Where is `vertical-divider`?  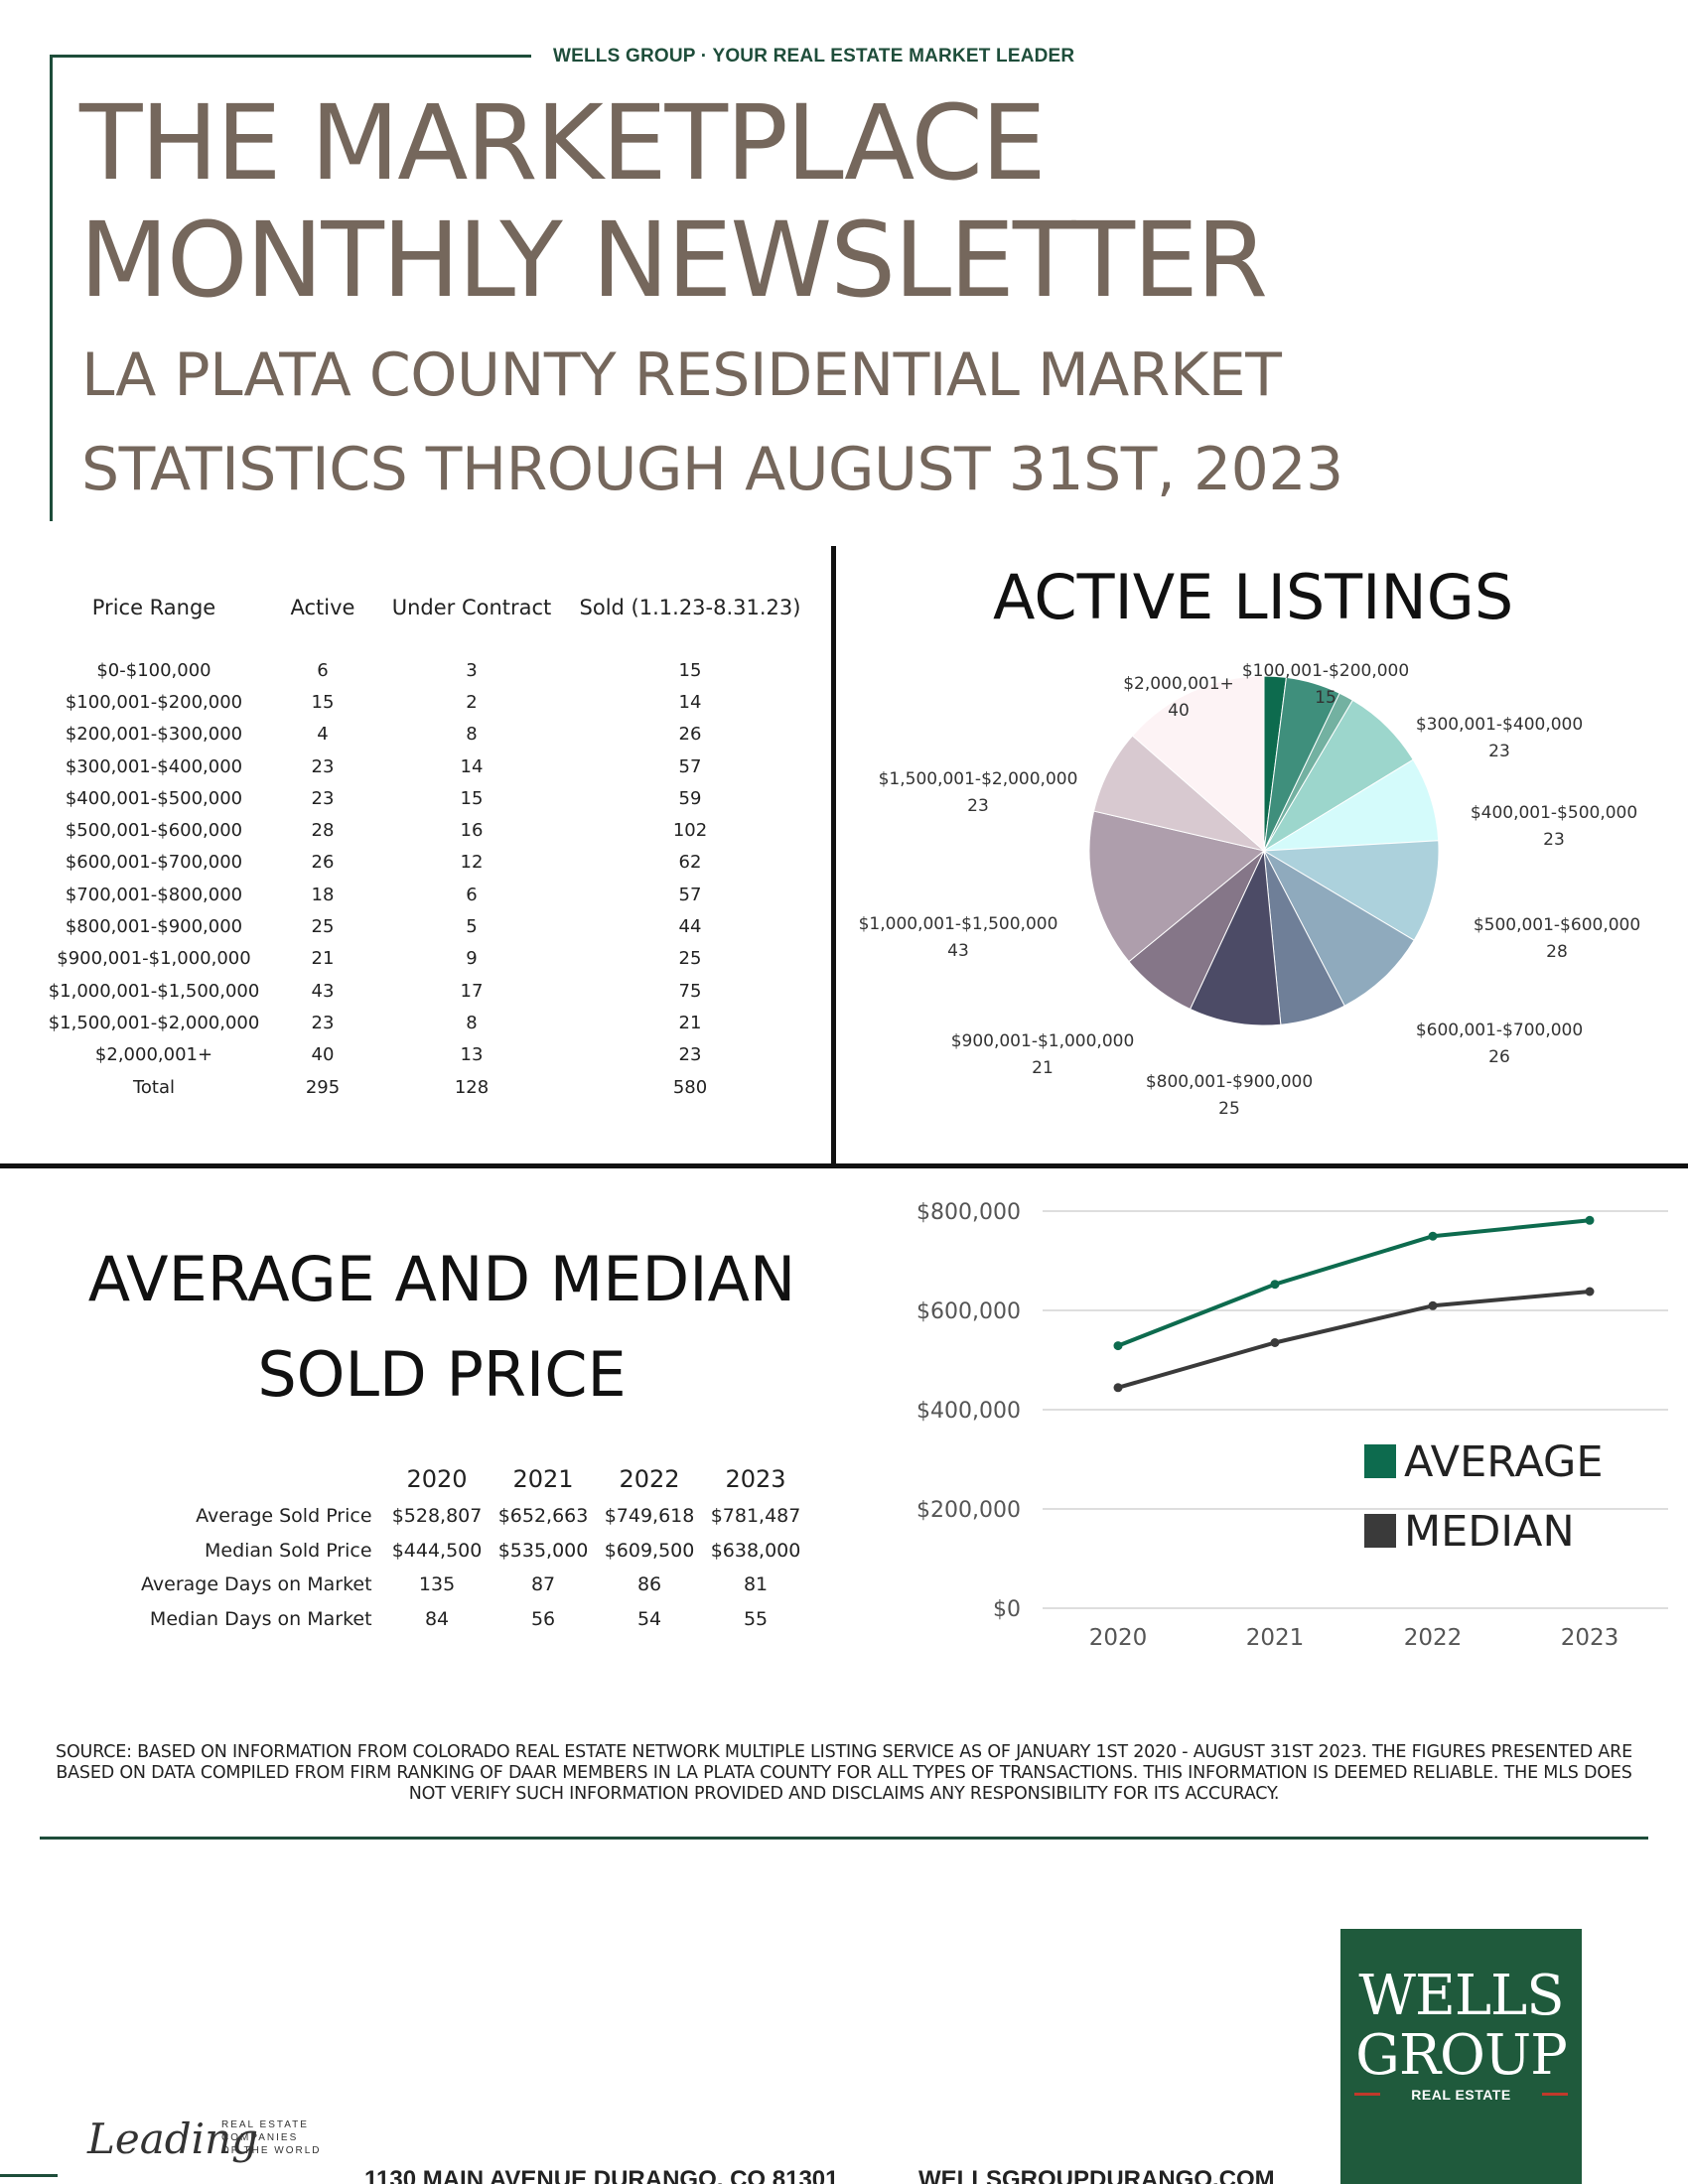 vertical-divider is located at coordinates (833, 857).